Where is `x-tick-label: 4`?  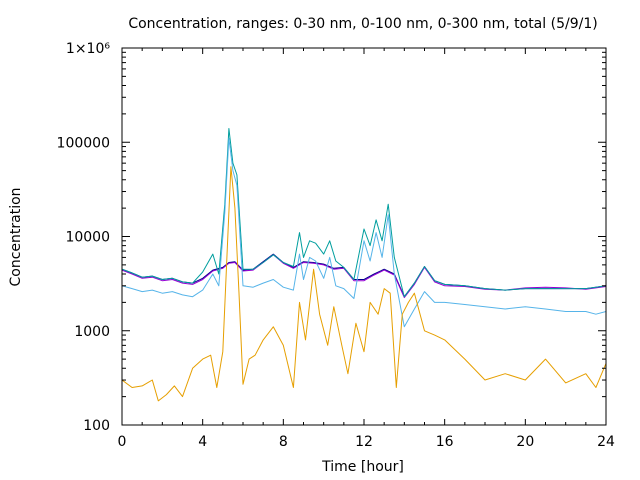 x-tick-label: 4 is located at coordinates (202, 442).